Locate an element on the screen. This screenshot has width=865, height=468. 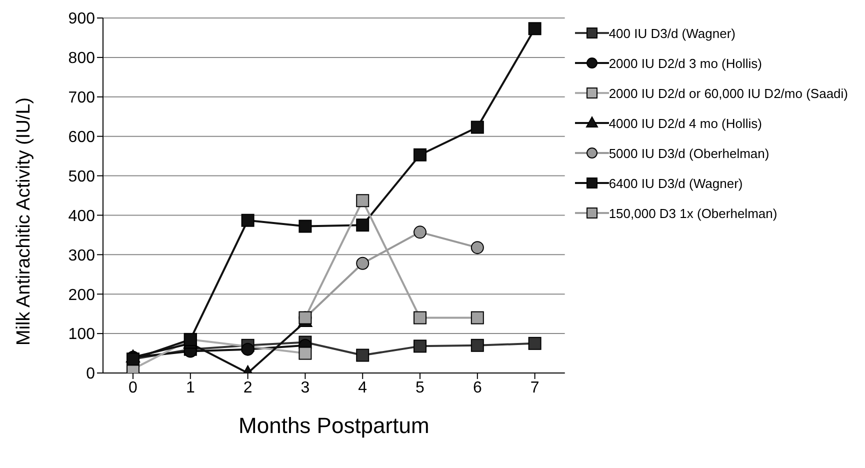
x-tick-label: 3 is located at coordinates (305, 387).